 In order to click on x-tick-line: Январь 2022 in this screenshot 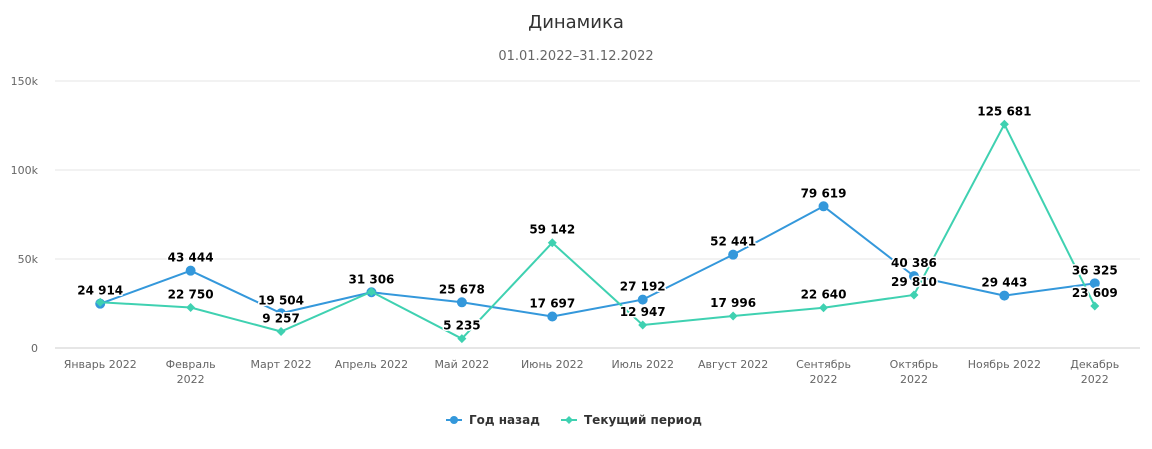, I will do `click(100, 364)`.